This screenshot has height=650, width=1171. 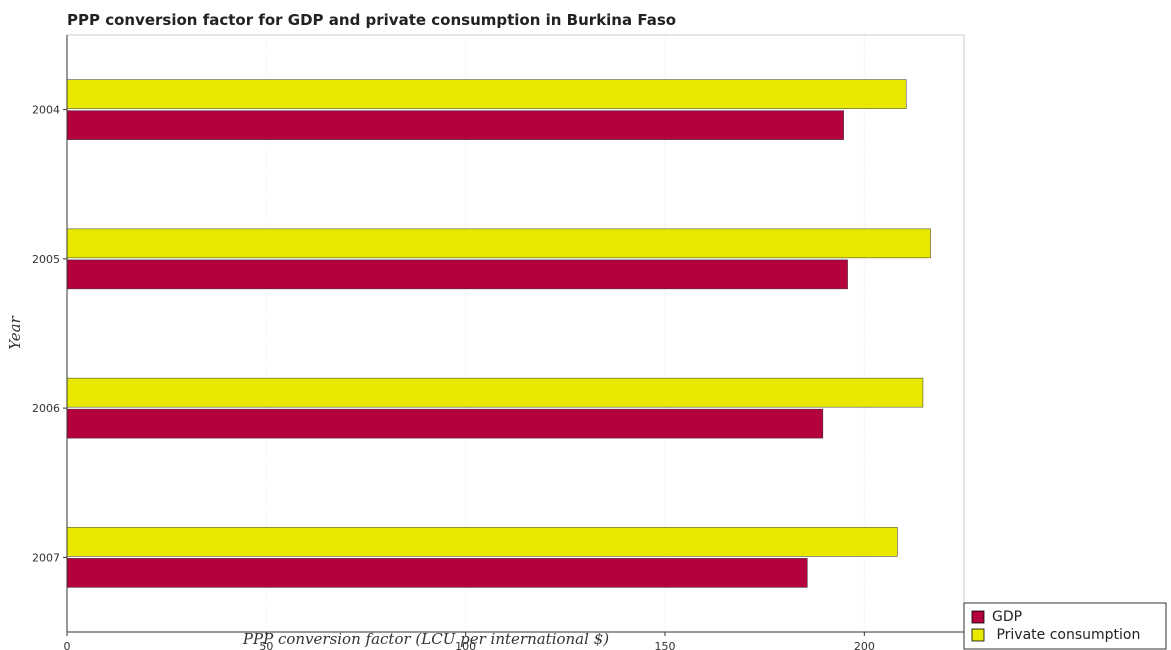 What do you see at coordinates (498, 243) in the screenshot?
I see `bar-private-consumption-2005` at bounding box center [498, 243].